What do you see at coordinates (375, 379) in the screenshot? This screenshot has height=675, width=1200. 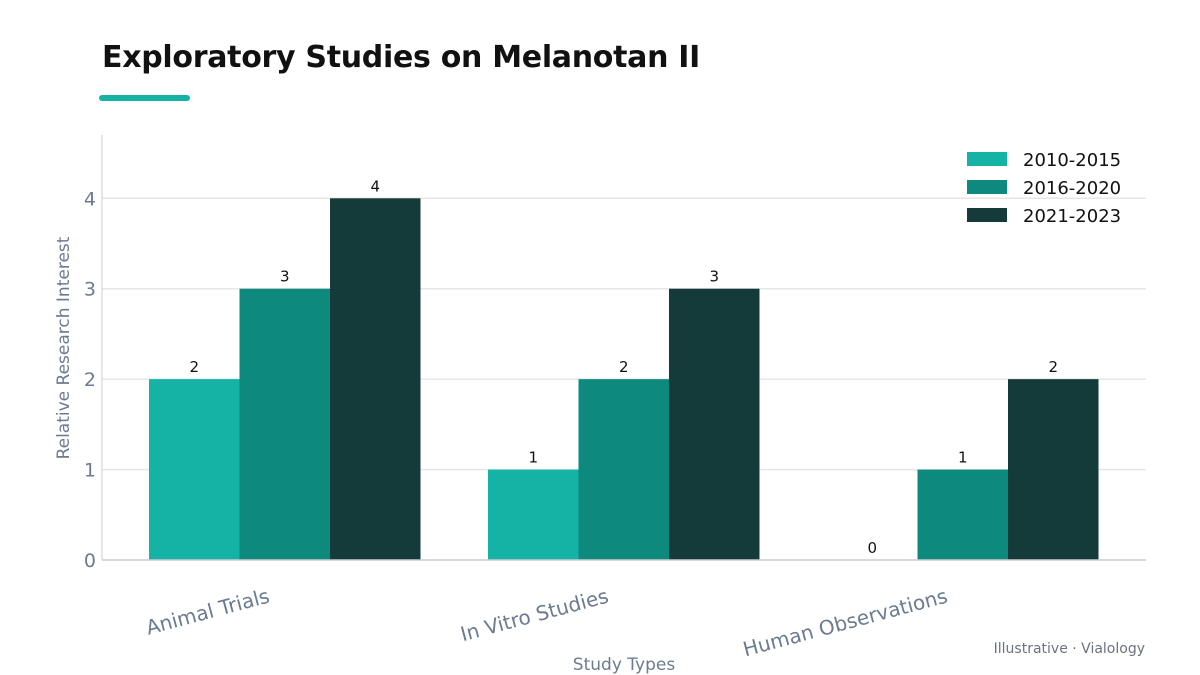 I see `bar-2021-2023-animal-trials` at bounding box center [375, 379].